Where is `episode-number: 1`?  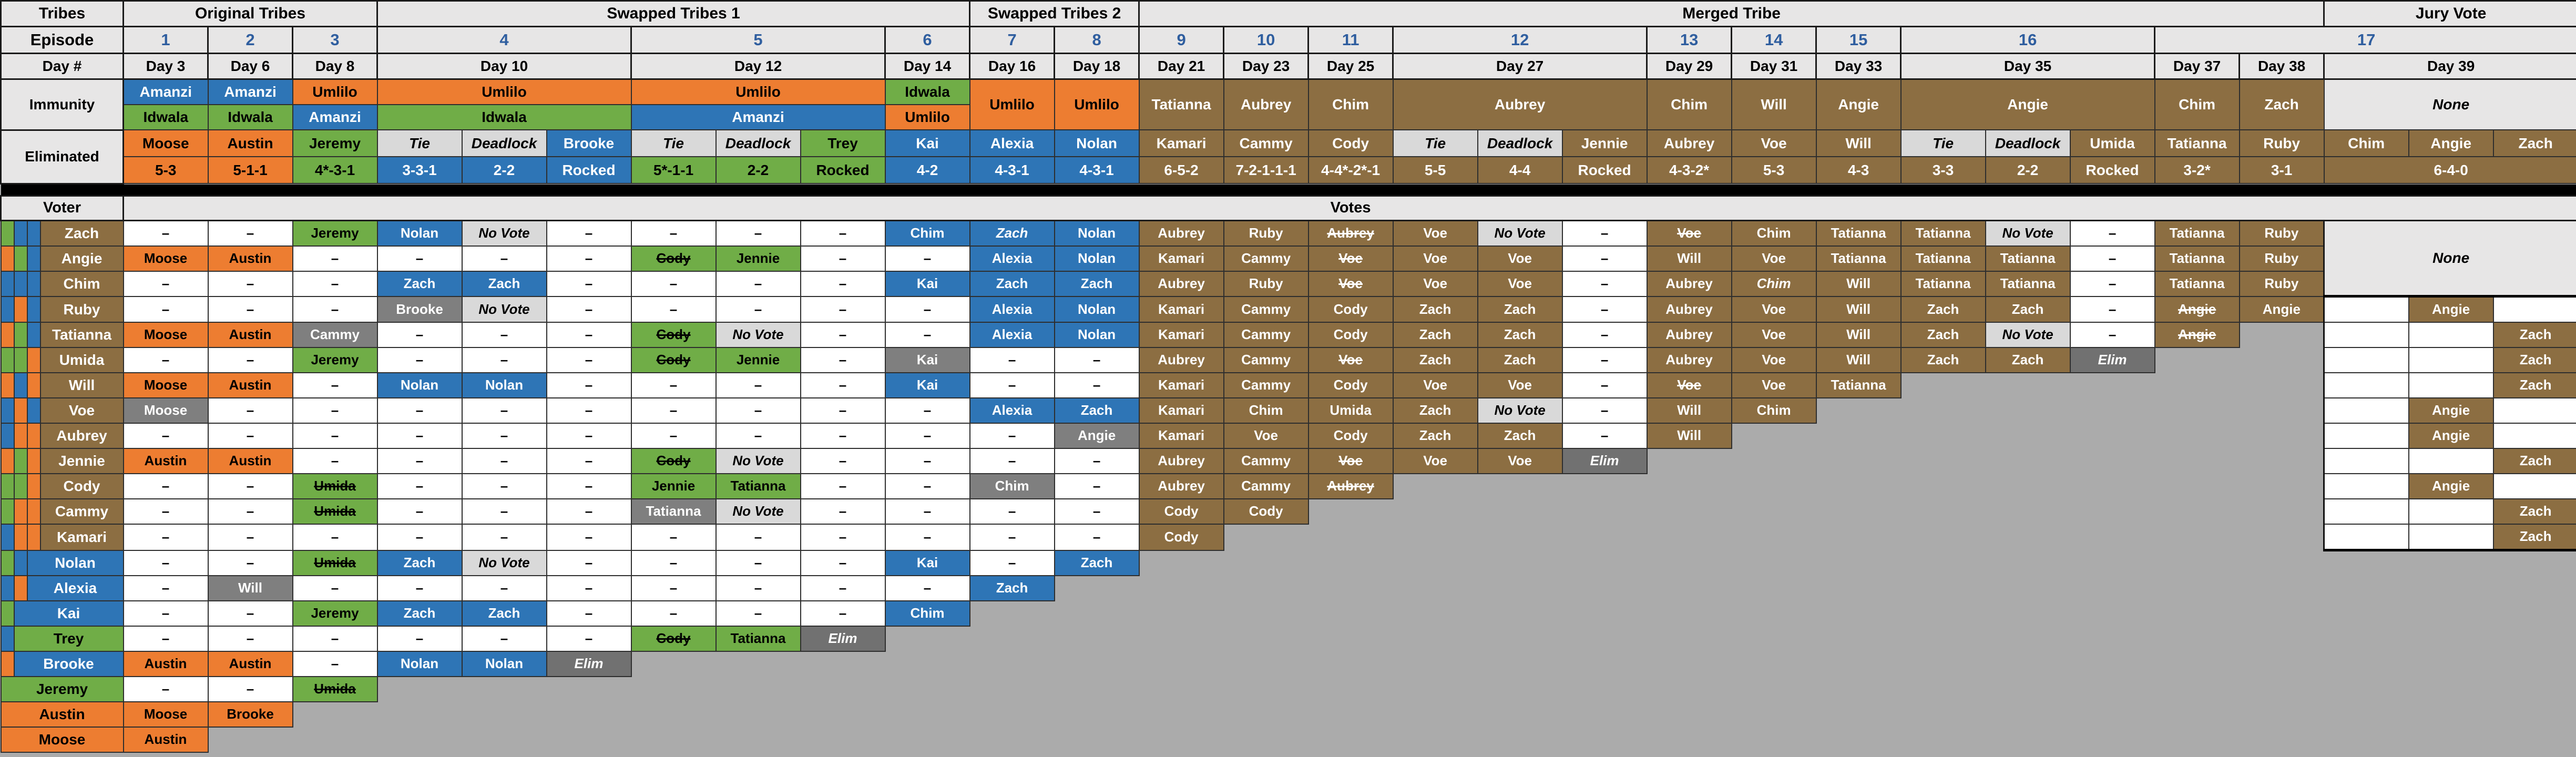 episode-number: 1 is located at coordinates (165, 40).